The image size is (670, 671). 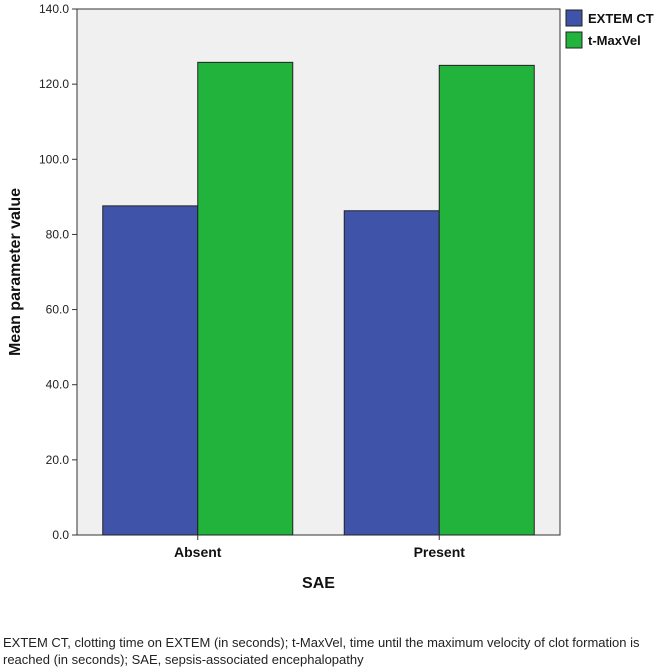 I want to click on y-tick-label: 140.0, so click(x=54, y=9).